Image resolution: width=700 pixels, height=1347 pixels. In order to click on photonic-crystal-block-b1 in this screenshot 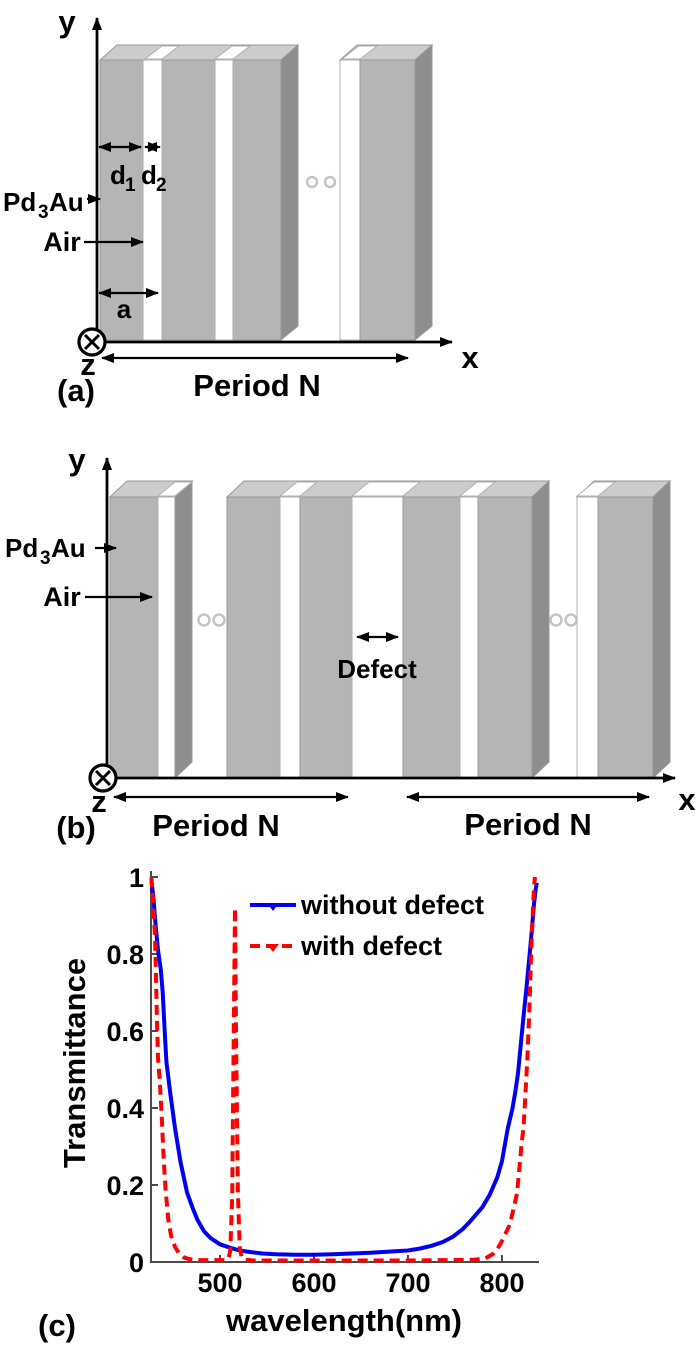, I will do `click(151, 629)`.